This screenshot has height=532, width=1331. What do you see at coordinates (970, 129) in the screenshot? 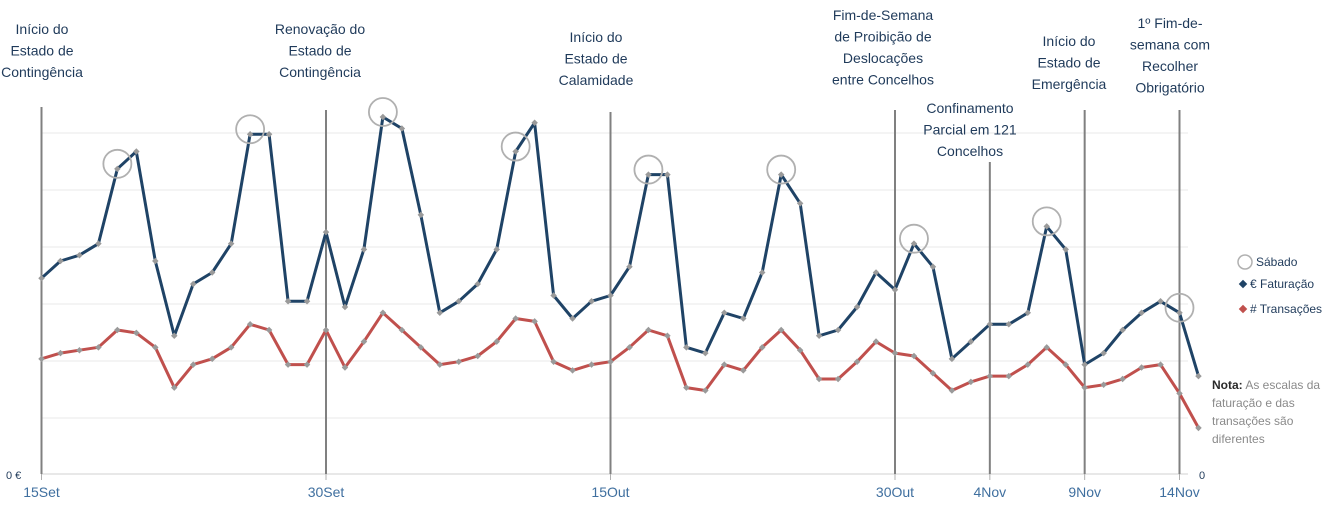
I see `event-annotation: Confinamento Parcial em 121 Concelhos` at bounding box center [970, 129].